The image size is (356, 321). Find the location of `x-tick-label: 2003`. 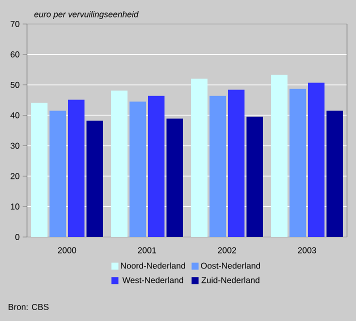

x-tick-label: 2003 is located at coordinates (307, 250).